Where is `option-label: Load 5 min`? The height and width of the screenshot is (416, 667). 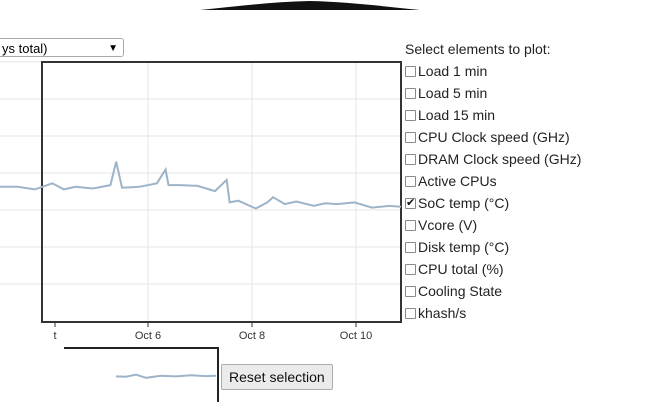
option-label: Load 5 min is located at coordinates (453, 93).